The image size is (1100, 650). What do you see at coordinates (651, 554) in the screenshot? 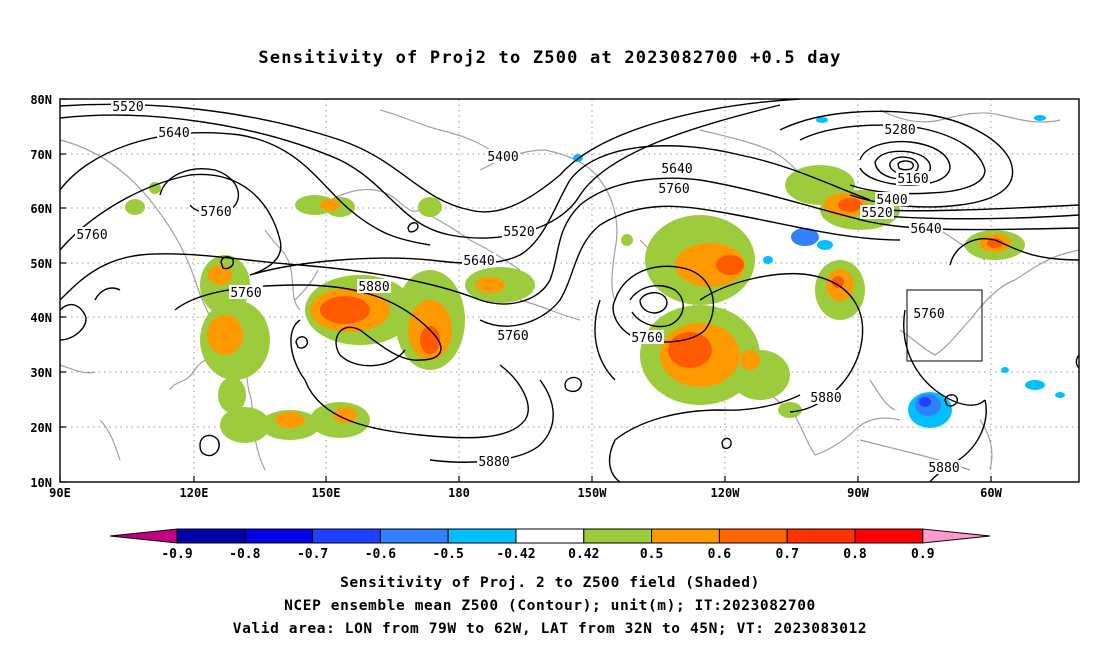
I see `colorbar-label: 0.5` at bounding box center [651, 554].